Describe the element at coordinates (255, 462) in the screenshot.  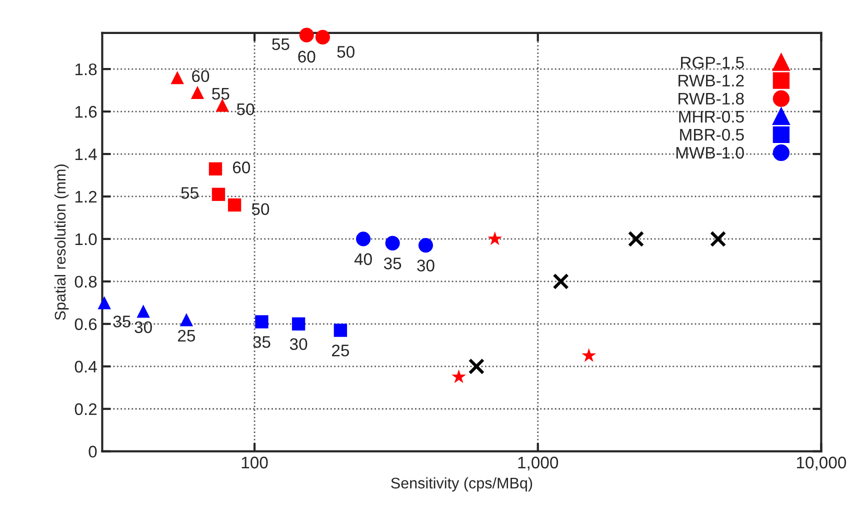
I see `x-tick-label: 100` at that location.